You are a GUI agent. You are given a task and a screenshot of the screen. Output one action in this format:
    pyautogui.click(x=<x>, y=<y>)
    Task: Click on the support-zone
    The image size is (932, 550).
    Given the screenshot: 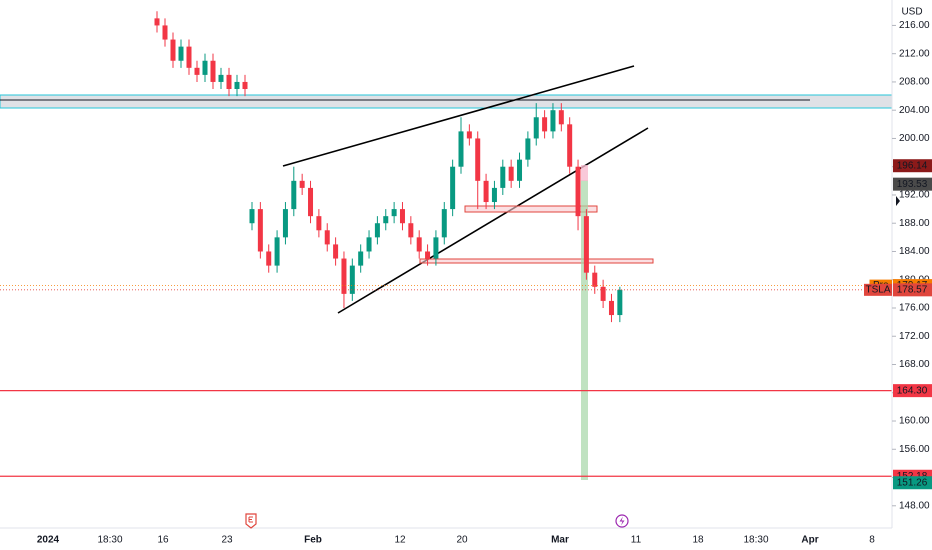 What is the action you would take?
    pyautogui.click(x=531, y=209)
    